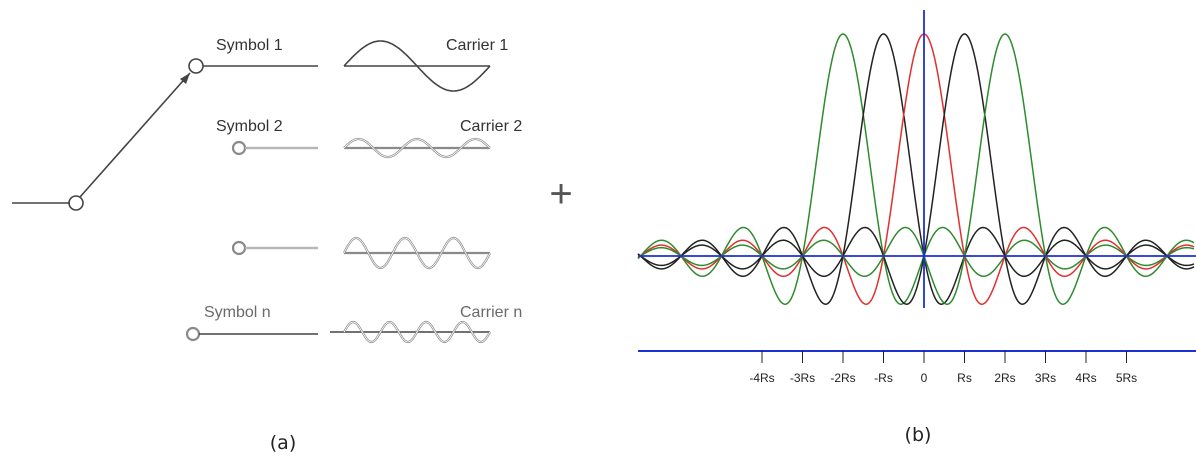  What do you see at coordinates (802, 378) in the screenshot?
I see `tick-label: -3Rs` at bounding box center [802, 378].